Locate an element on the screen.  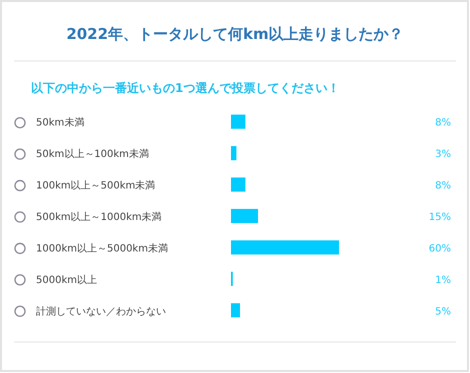
y-tick-label: 100km以上～500km未満 is located at coordinates (96, 186).